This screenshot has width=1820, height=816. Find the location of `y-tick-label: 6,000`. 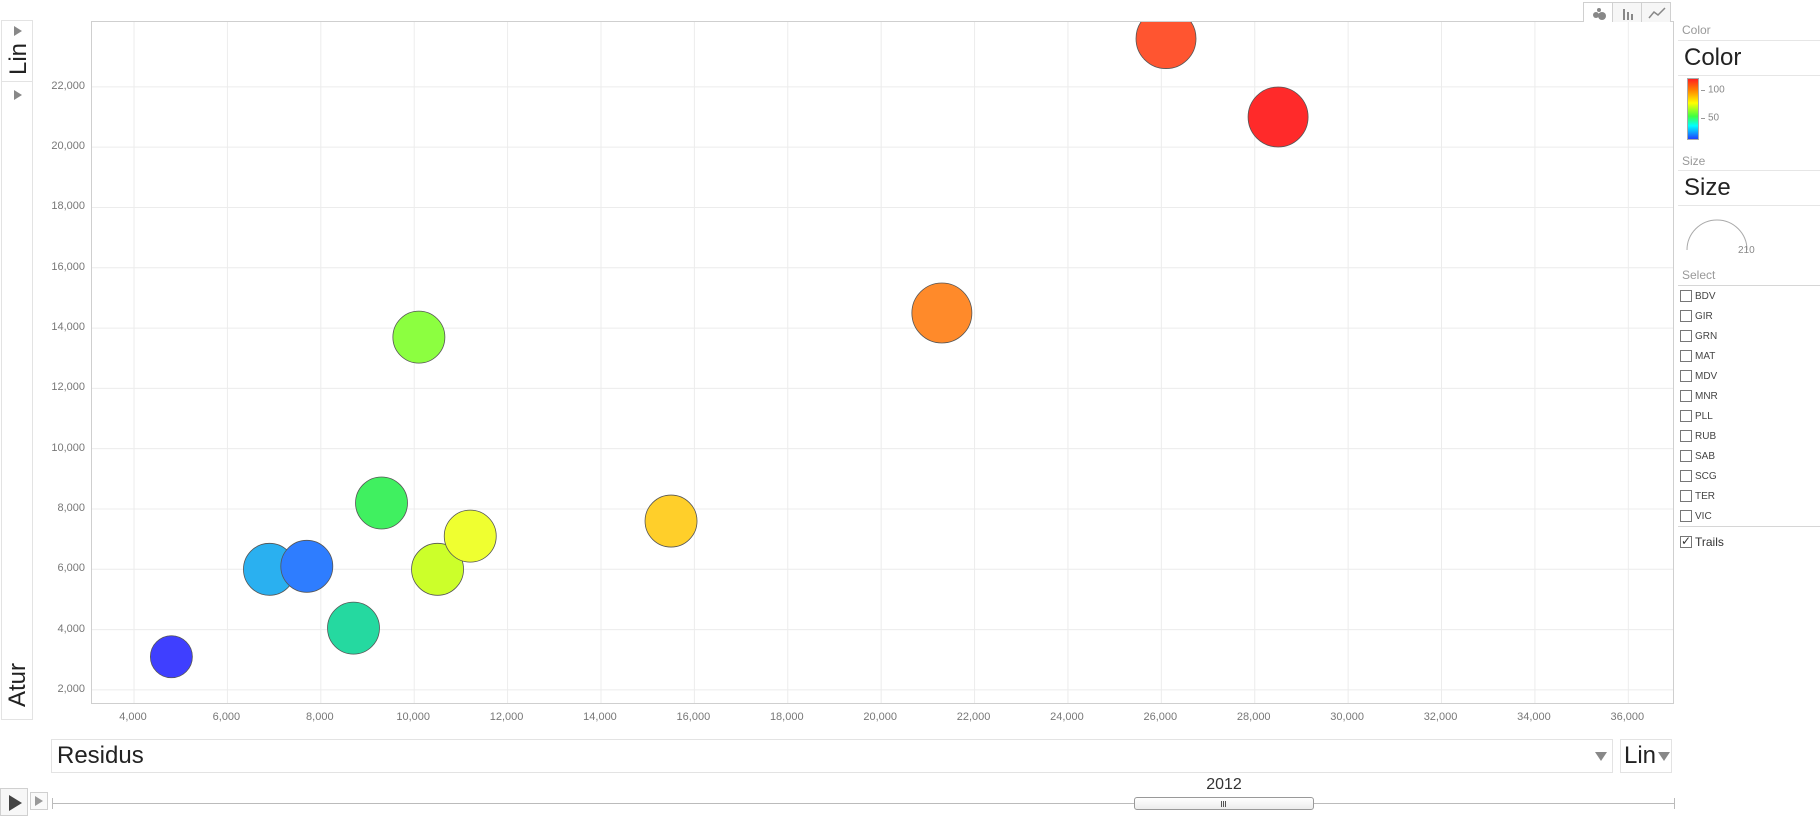

y-tick-label: 6,000 is located at coordinates (71, 568).